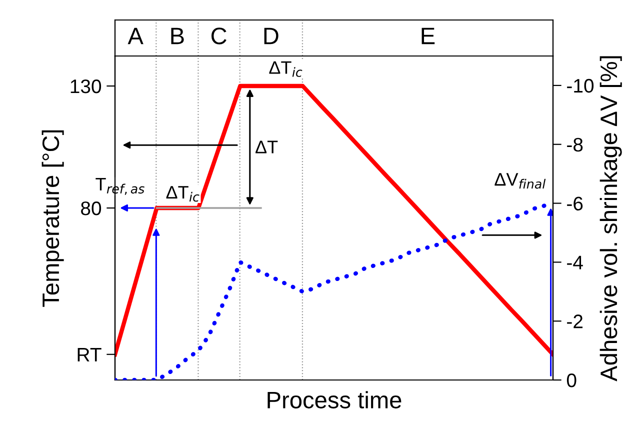 This screenshot has width=632, height=428. Describe the element at coordinates (271, 36) in the screenshot. I see `text: D` at that location.